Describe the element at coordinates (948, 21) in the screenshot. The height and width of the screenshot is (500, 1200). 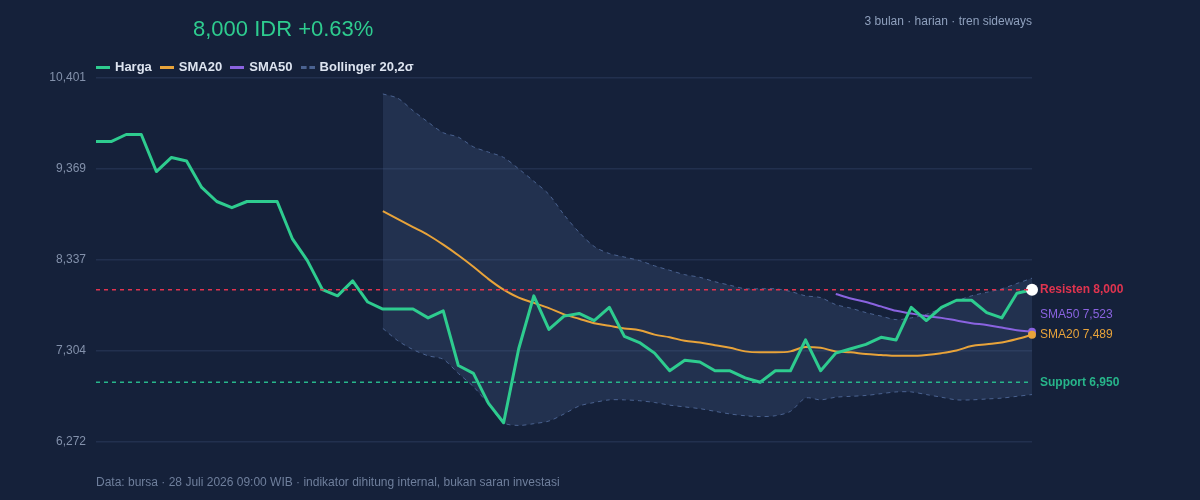
I see `text: 3 bulan · harian · tren sideways` at that location.